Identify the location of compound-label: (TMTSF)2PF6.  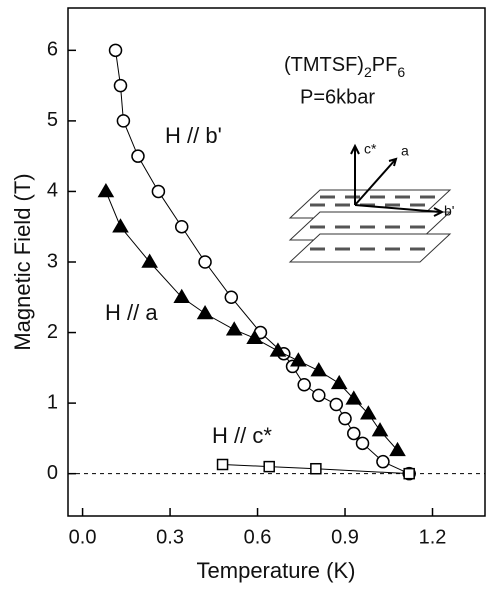
(344, 66).